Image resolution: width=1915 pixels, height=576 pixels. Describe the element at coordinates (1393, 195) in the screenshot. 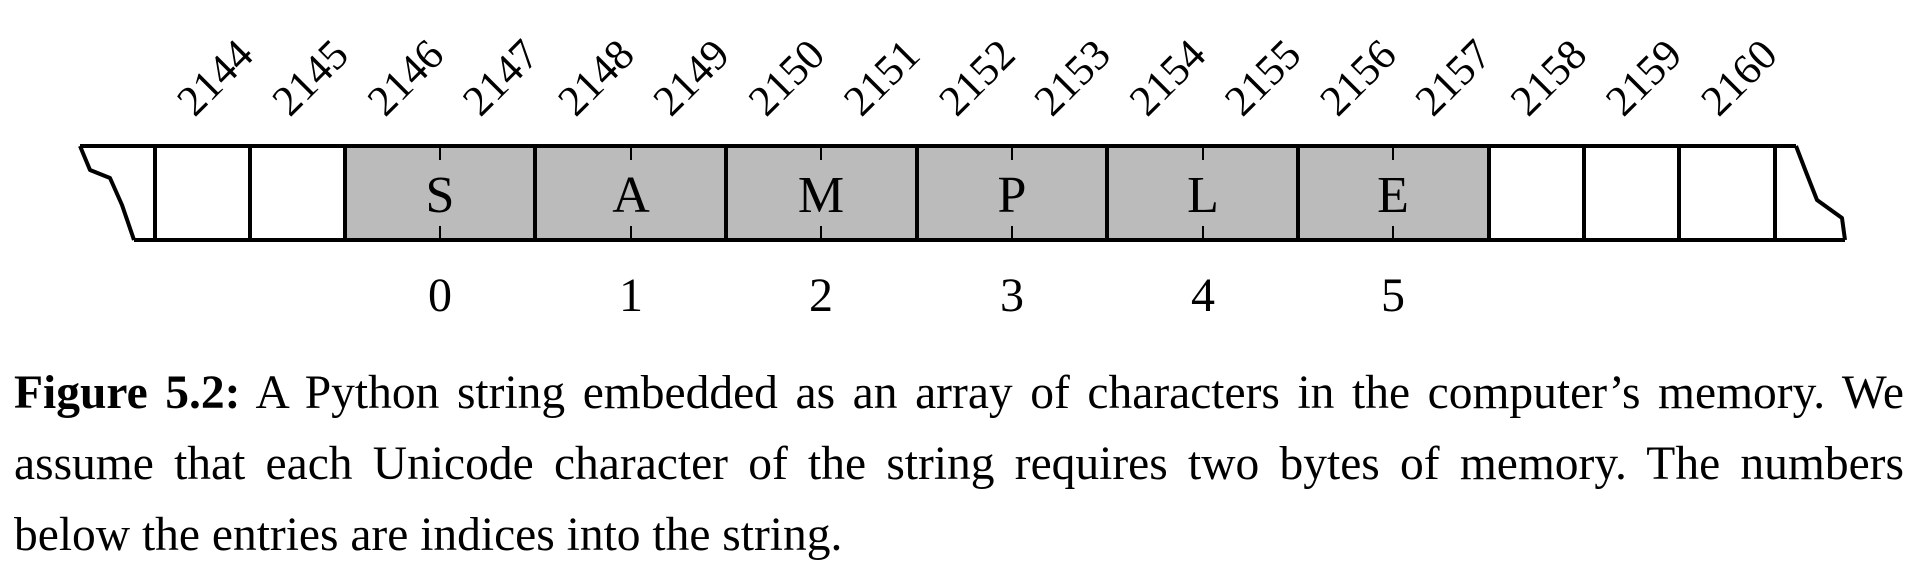

I see `string-character: E` at that location.